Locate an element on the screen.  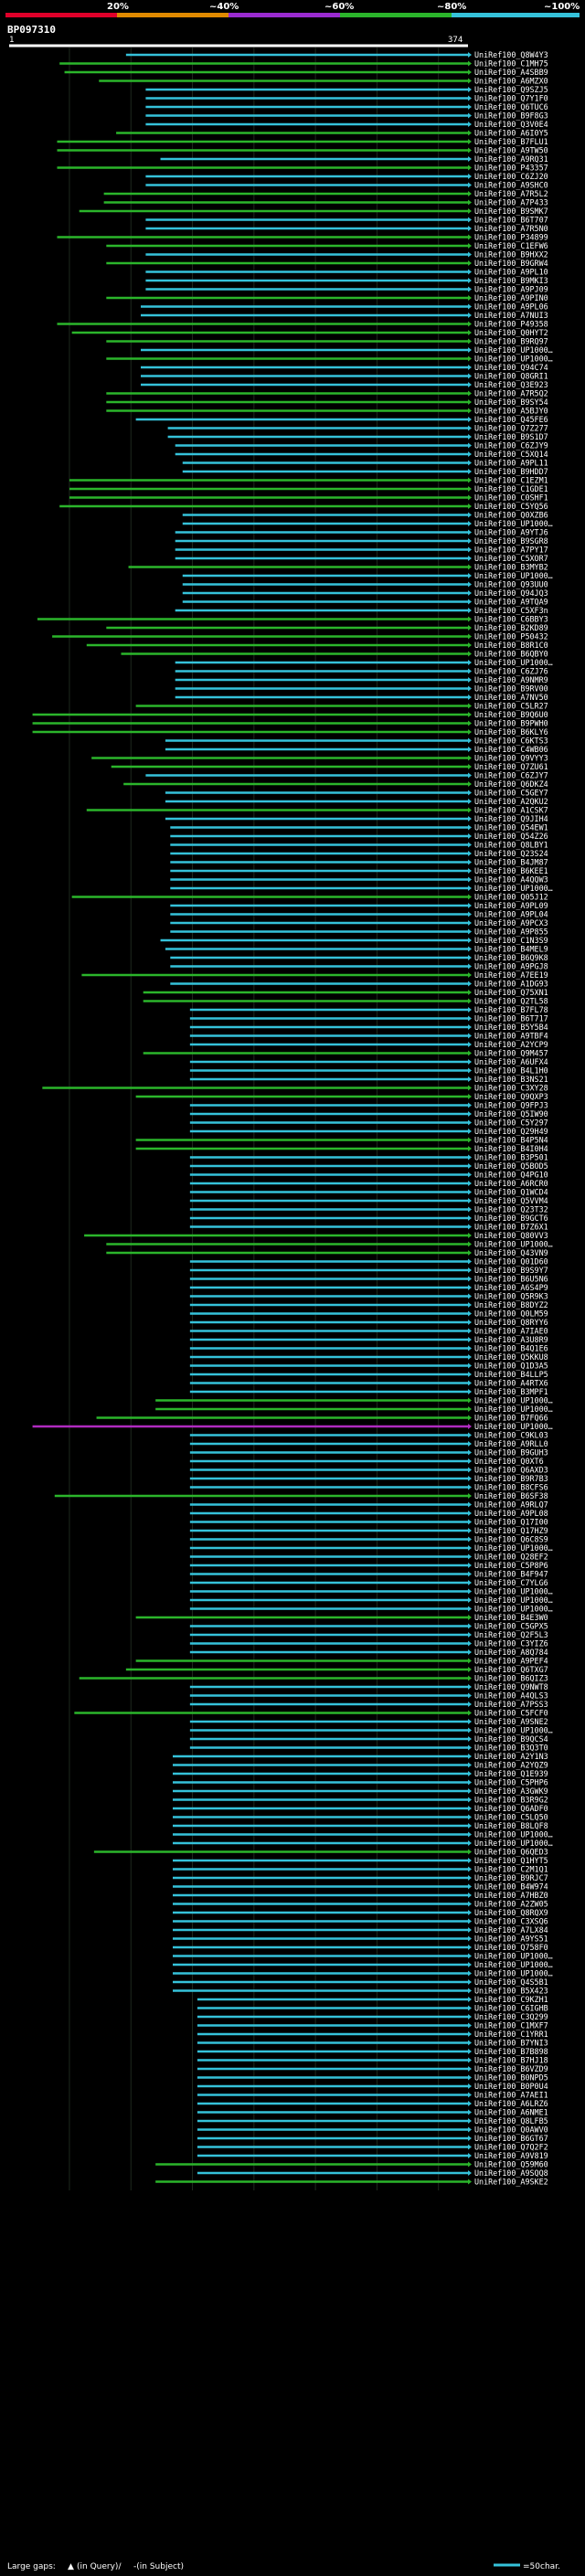
hit-label: UniRef100_Q05J12 is located at coordinates (511, 897).